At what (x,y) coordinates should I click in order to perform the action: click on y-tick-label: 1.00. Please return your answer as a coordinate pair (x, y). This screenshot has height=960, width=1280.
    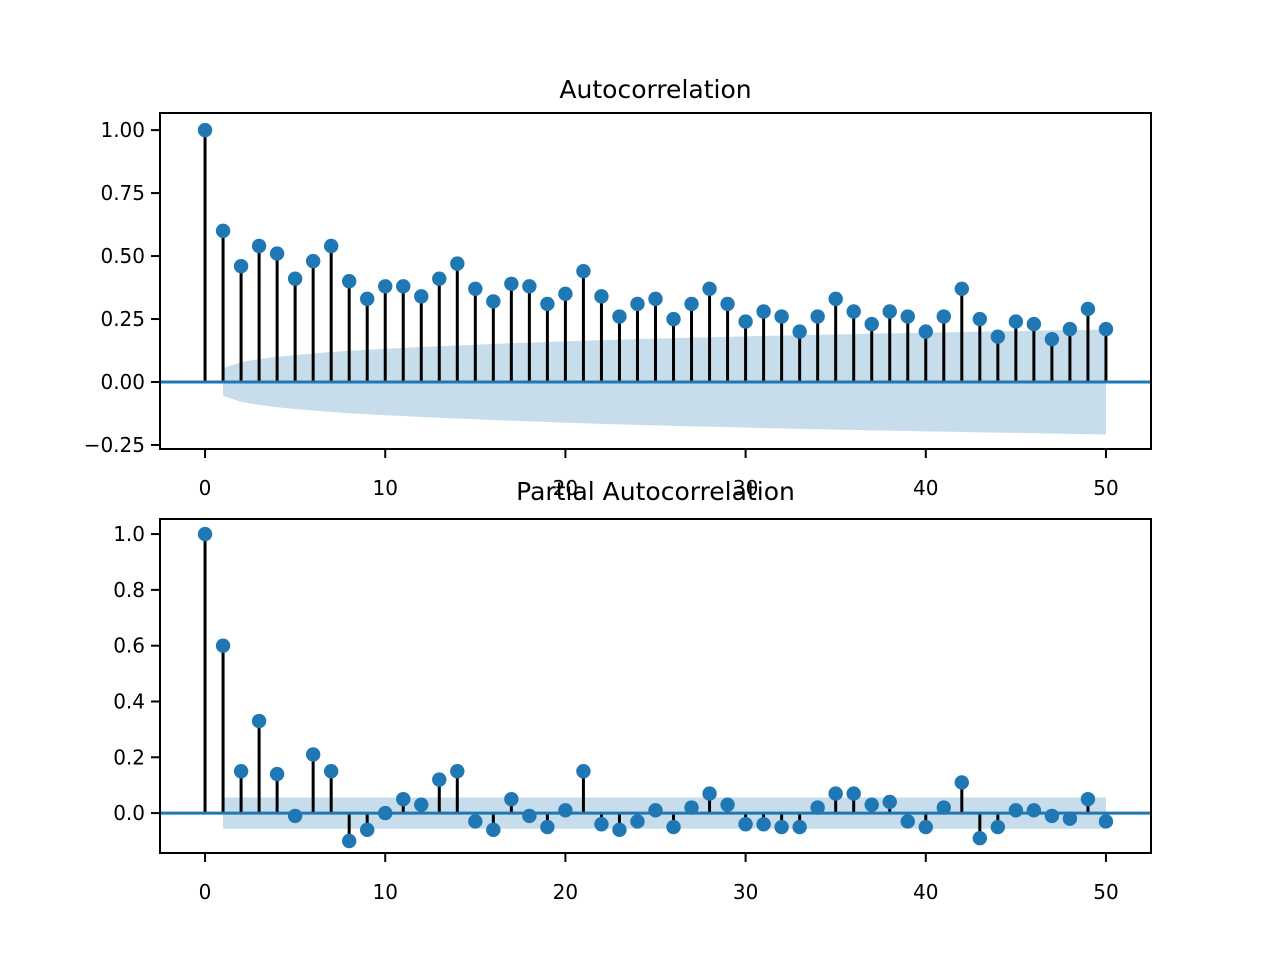
    Looking at the image, I should click on (122, 130).